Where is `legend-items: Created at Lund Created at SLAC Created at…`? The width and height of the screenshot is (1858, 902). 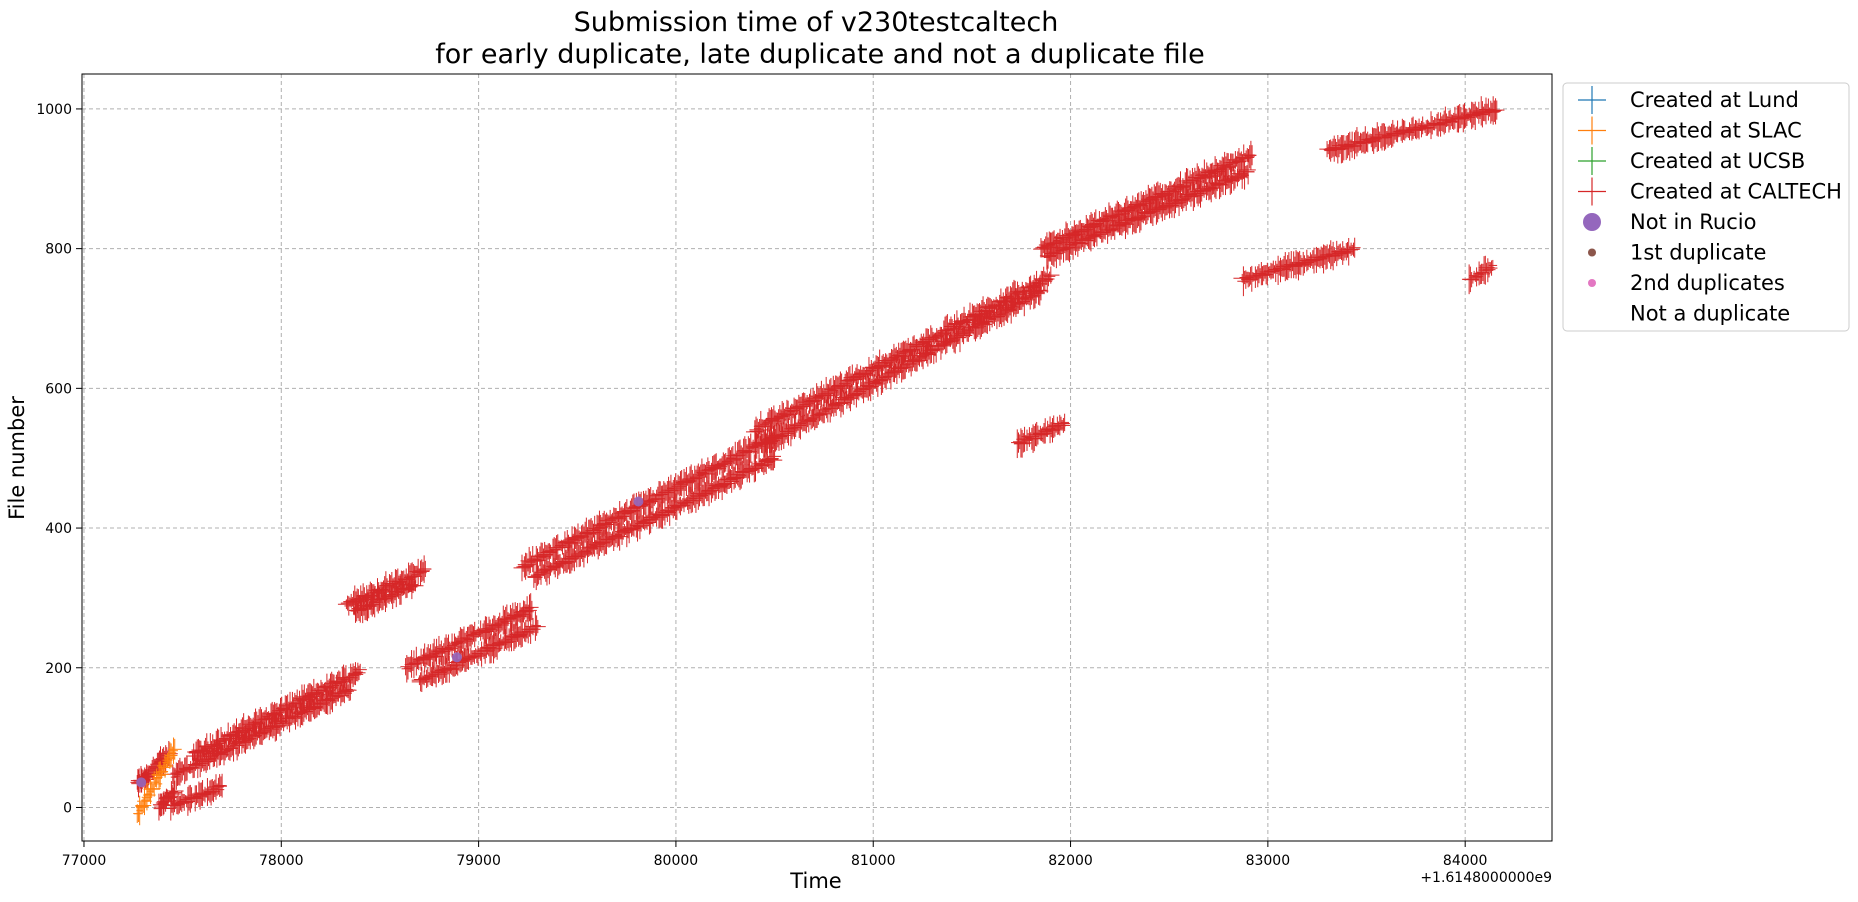 legend-items: Created at Lund Created at SLAC Created at… is located at coordinates (1710, 206).